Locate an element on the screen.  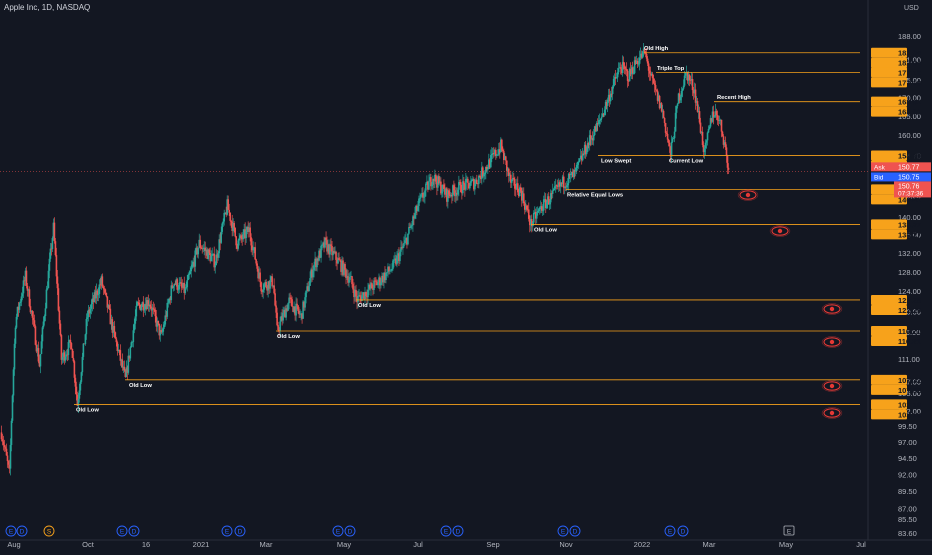
time-tick-label: 2022 is located at coordinates (642, 544).